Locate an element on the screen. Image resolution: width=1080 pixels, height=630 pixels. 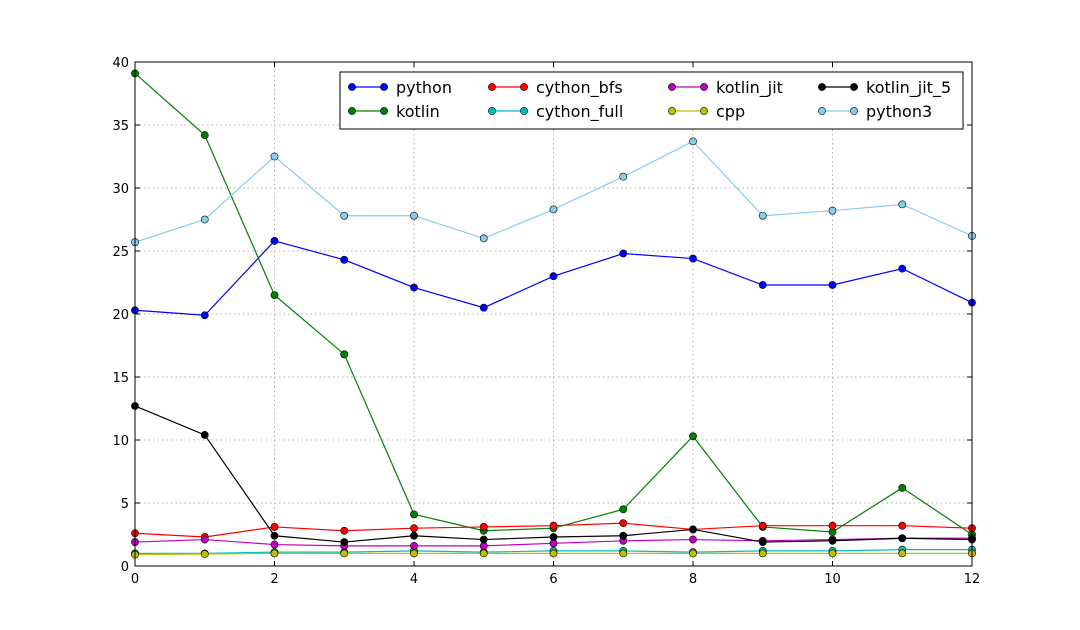
legend-label: cython_full is located at coordinates (579, 112).